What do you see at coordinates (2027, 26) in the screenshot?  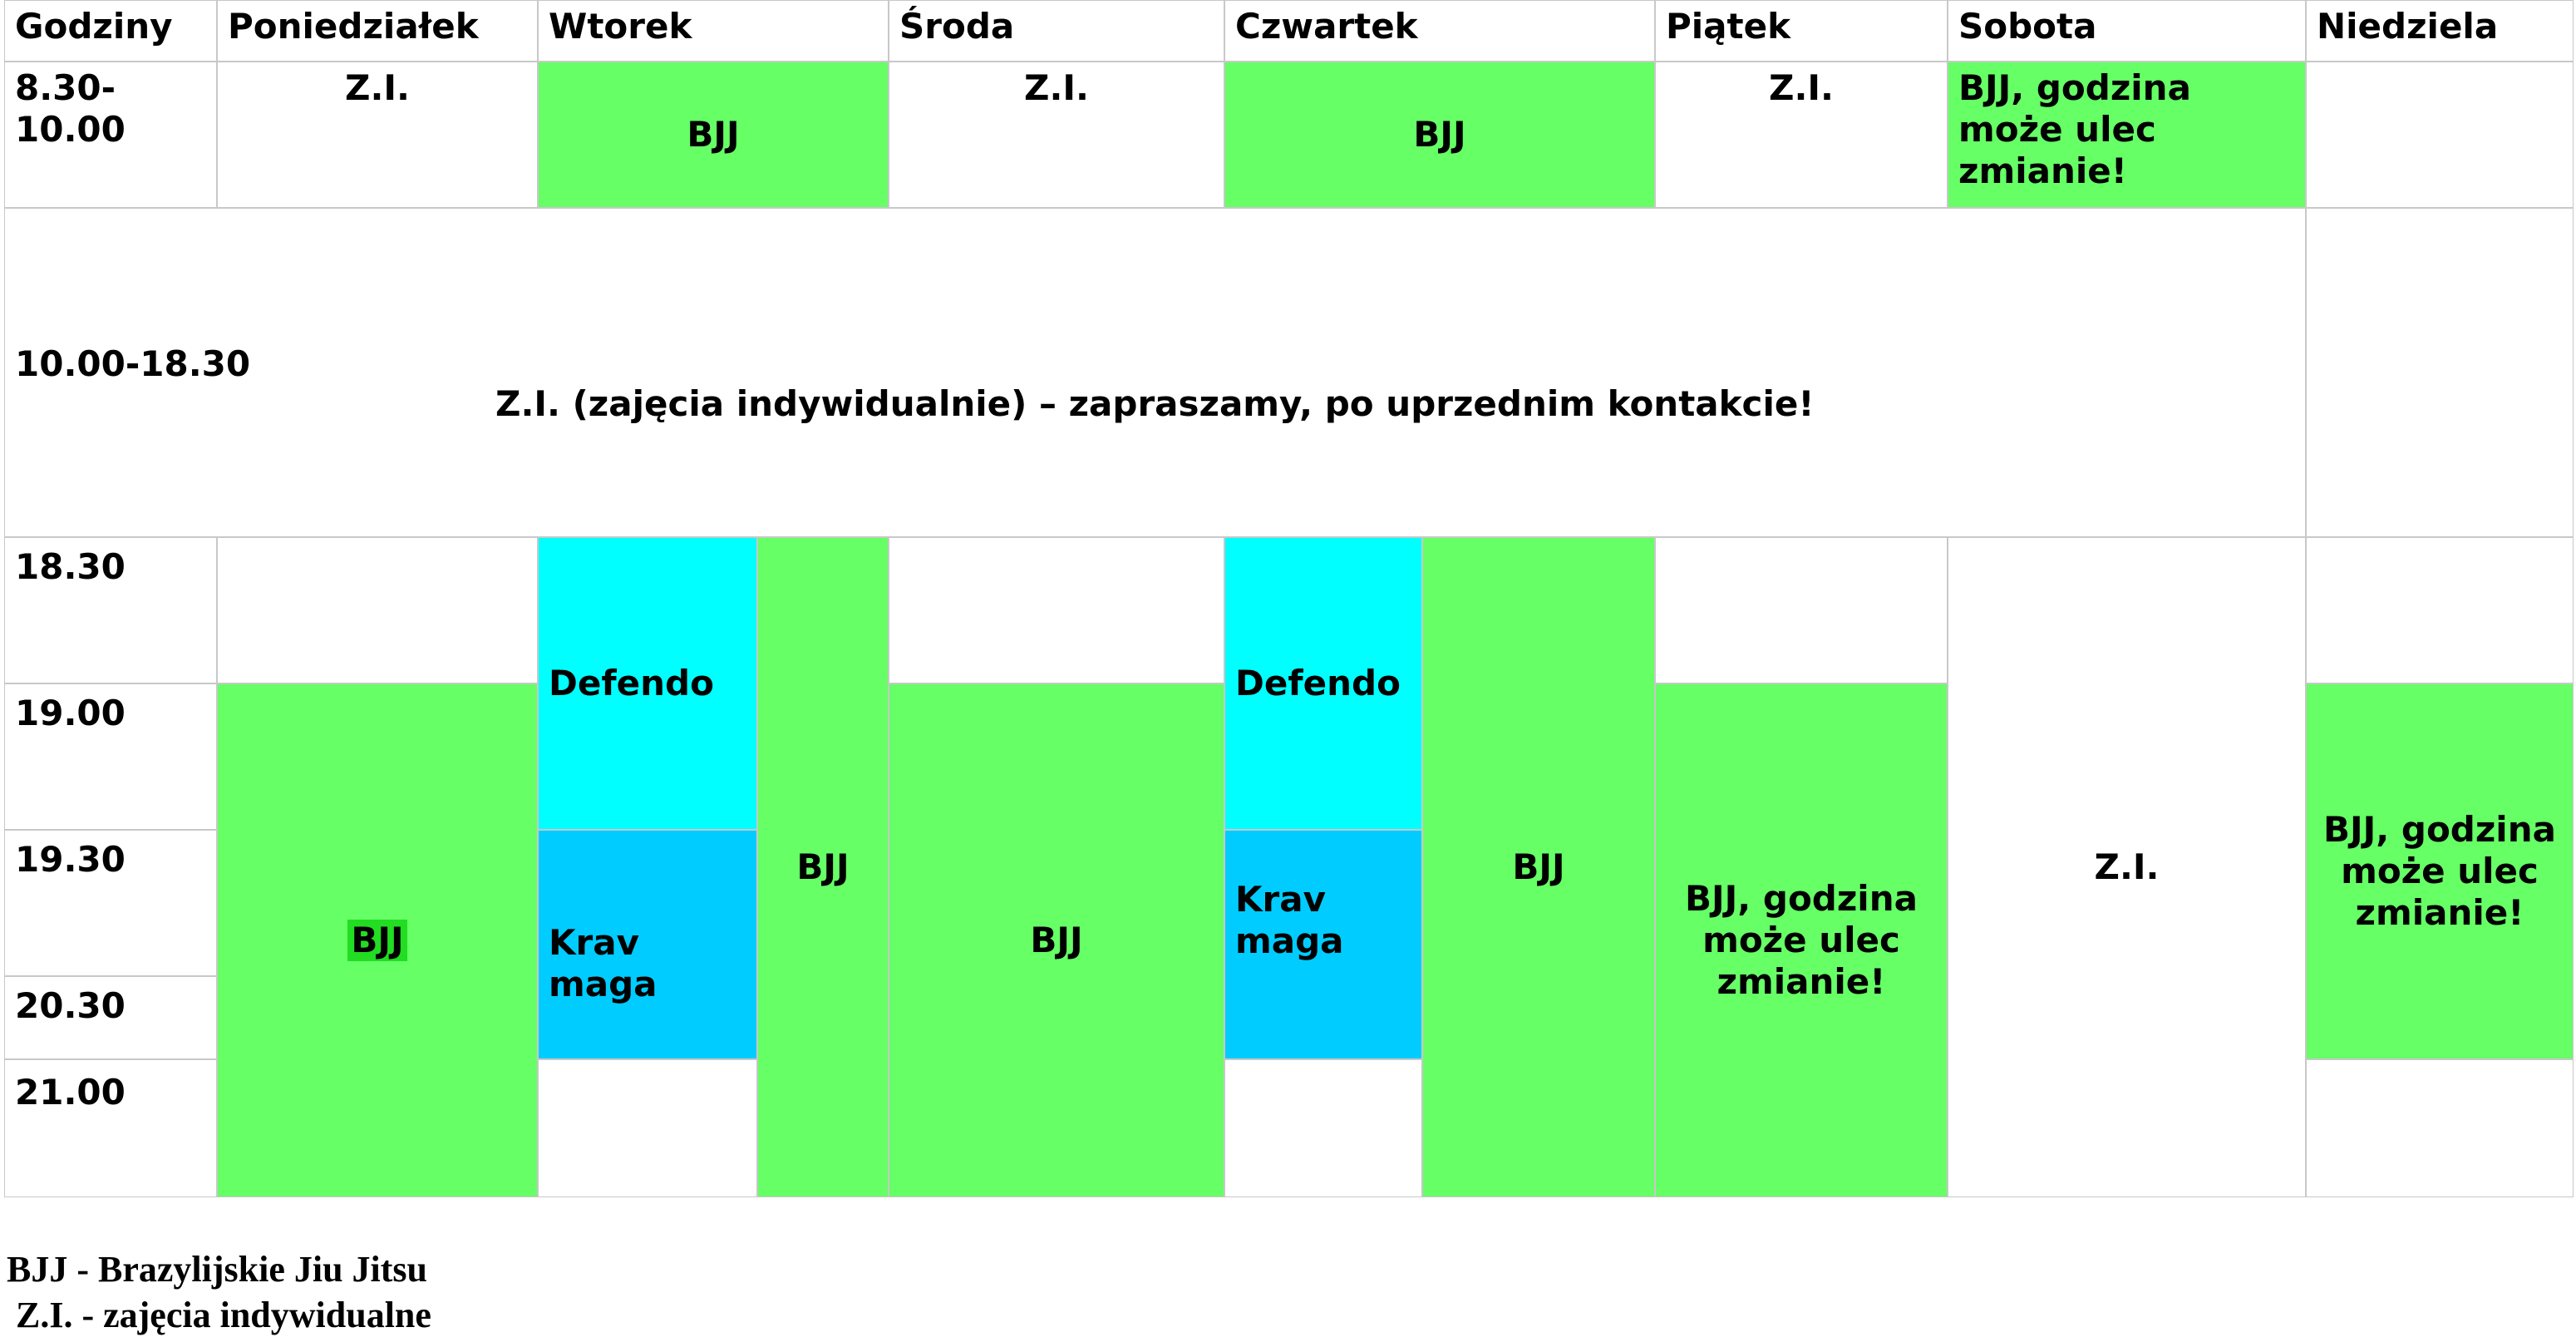 I see `header-saturday-label: Sobota` at bounding box center [2027, 26].